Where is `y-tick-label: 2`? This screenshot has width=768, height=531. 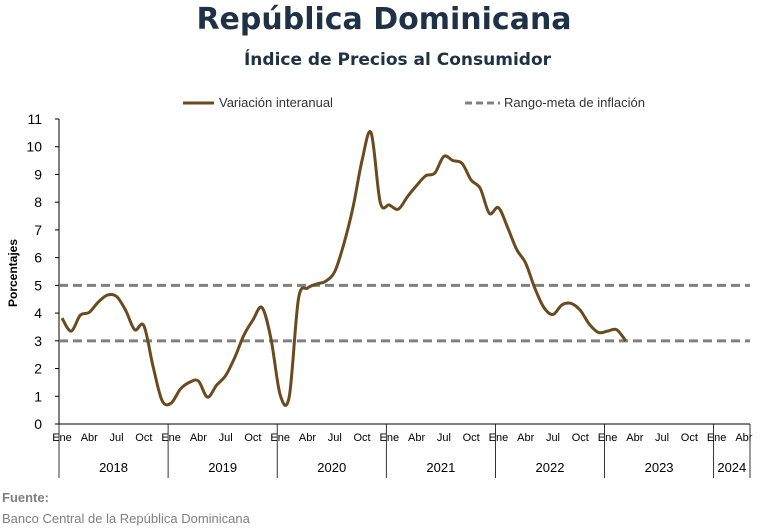 y-tick-label: 2 is located at coordinates (38, 369).